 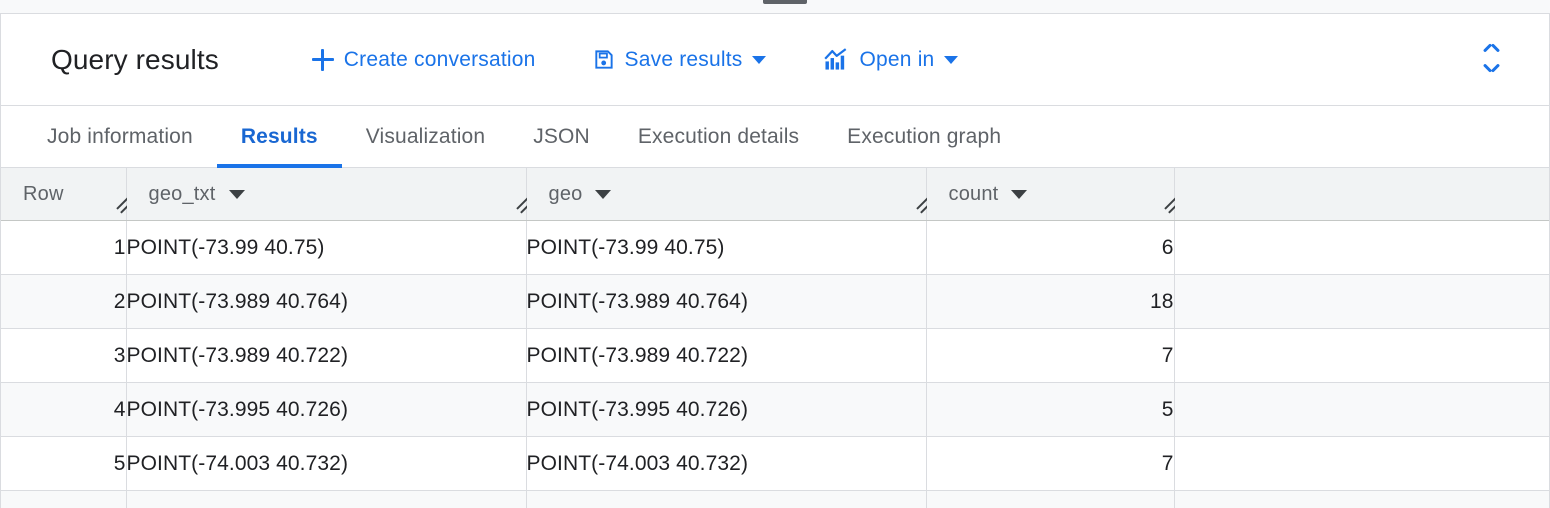 What do you see at coordinates (64, 355) in the screenshot?
I see `cell-row-number: 3` at bounding box center [64, 355].